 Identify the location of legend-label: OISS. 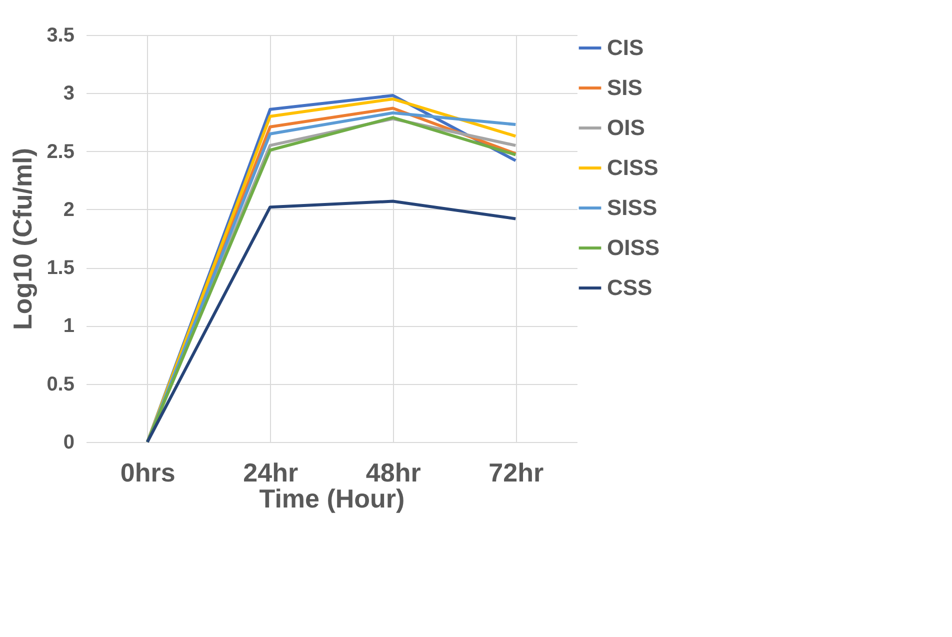
(633, 247).